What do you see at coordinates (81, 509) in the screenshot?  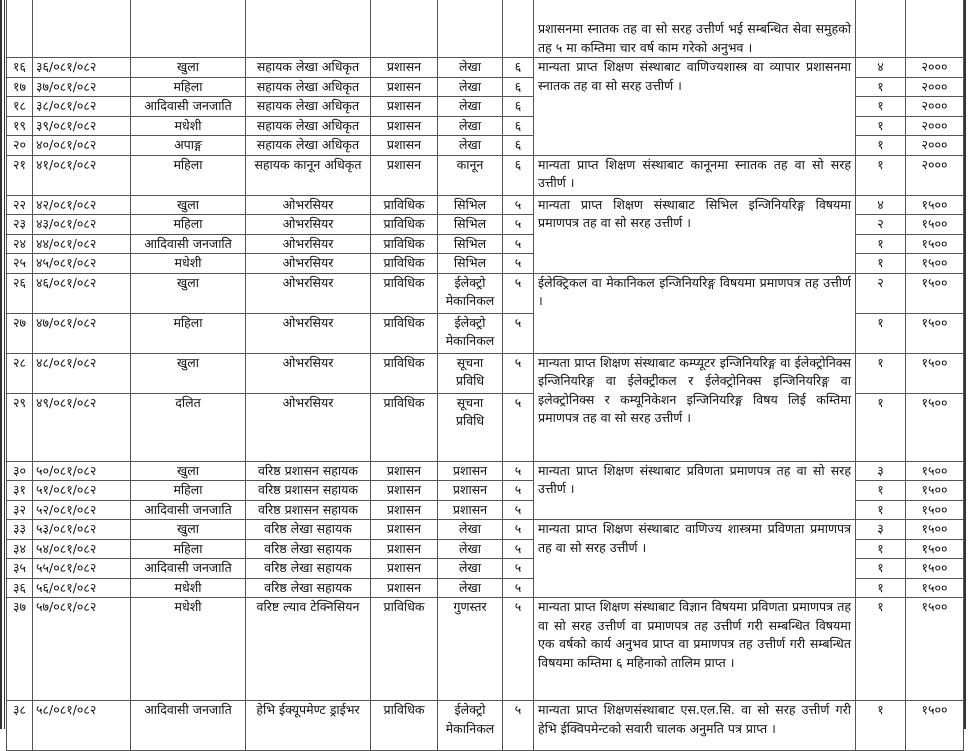 I see `advertisement-code: ५२/०८१/०८२` at bounding box center [81, 509].